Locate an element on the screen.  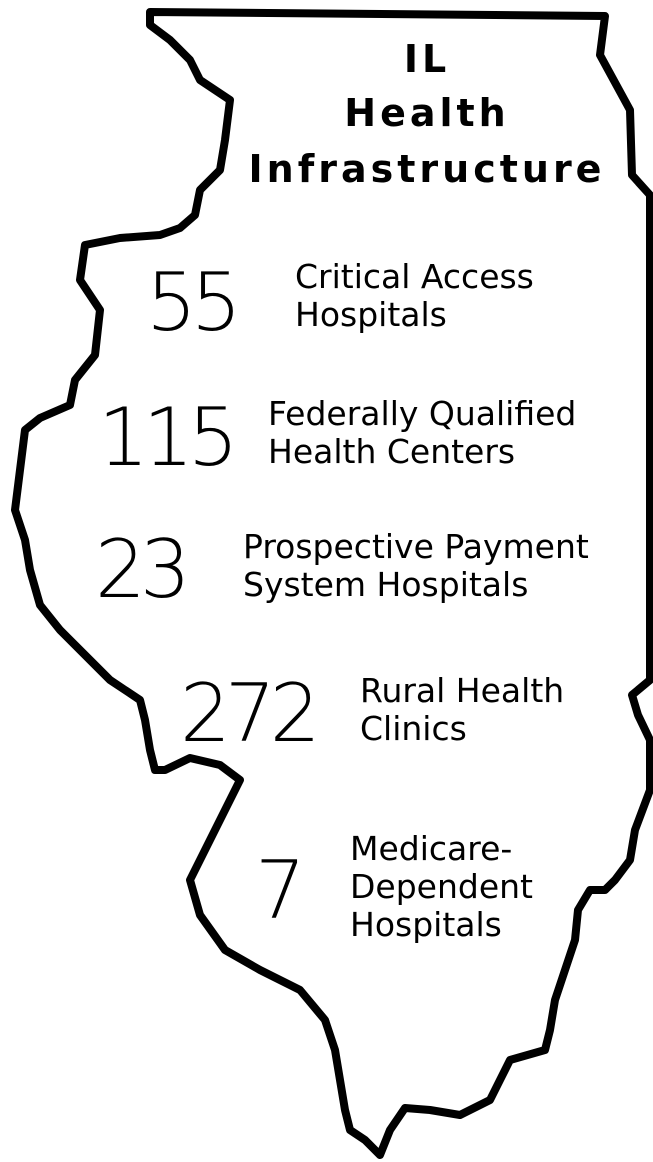
count: 23 is located at coordinates (140, 569).